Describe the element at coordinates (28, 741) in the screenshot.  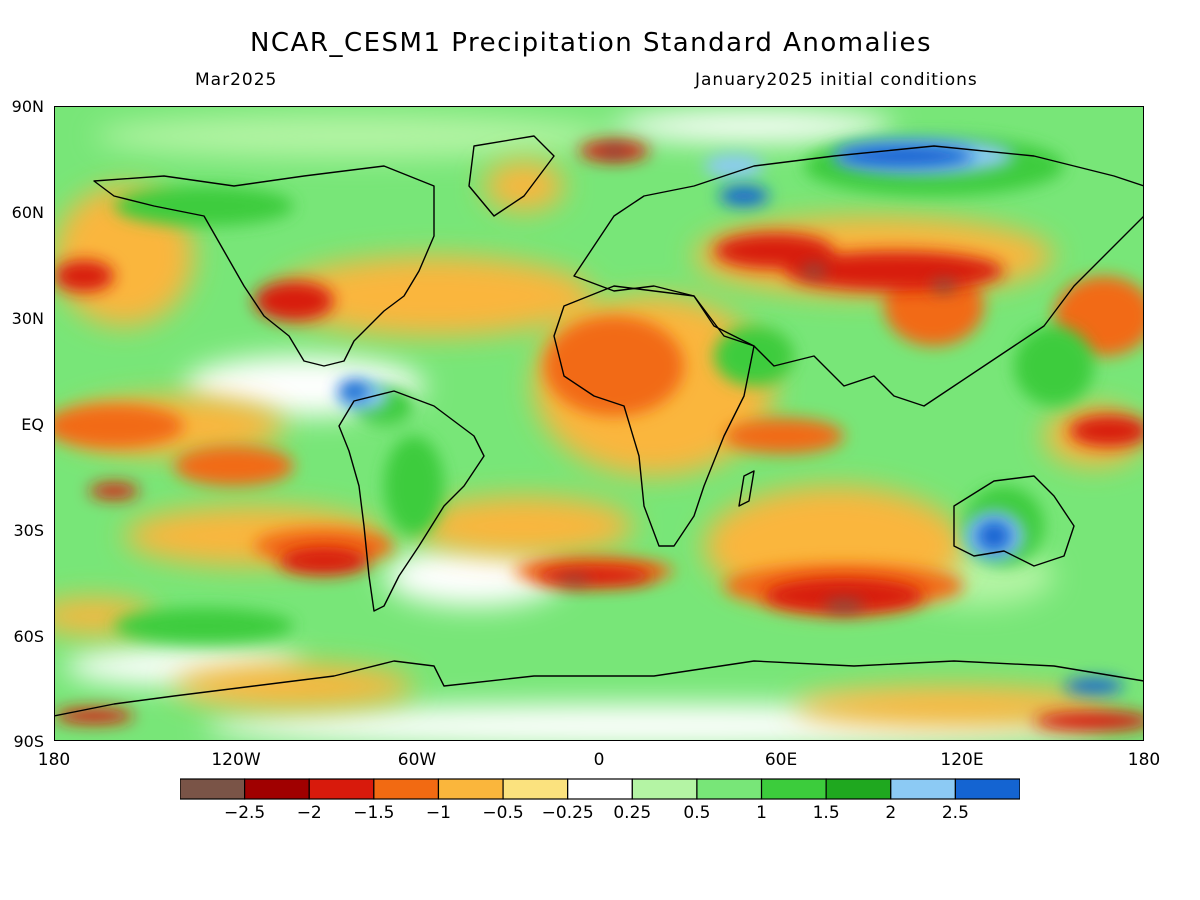
I see `lat-label-90s: 90S` at that location.